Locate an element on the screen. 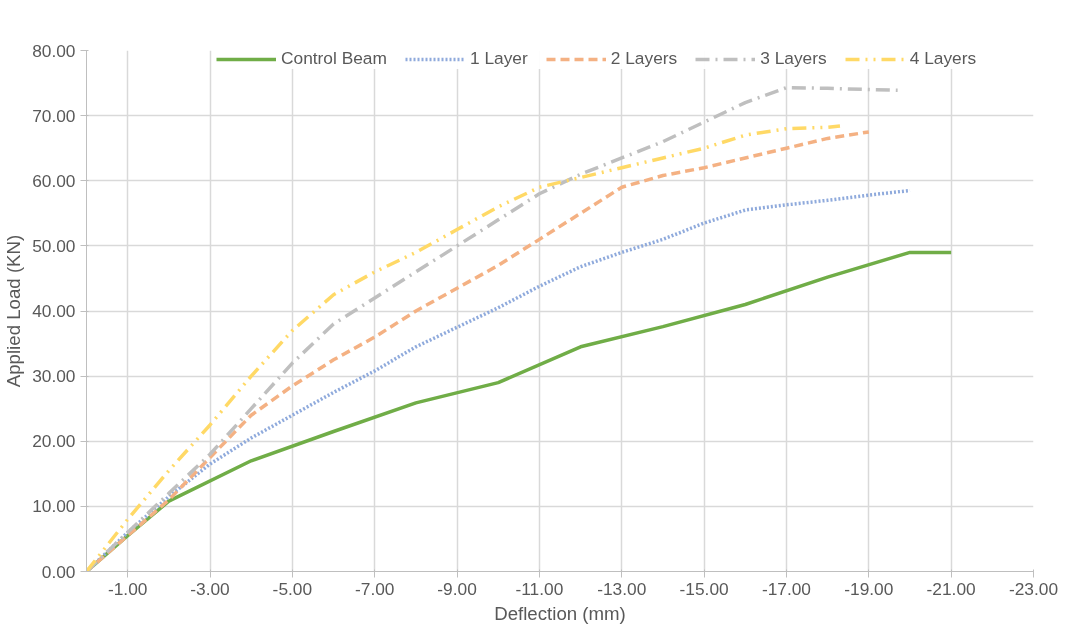  y-tick-label: 40.00 is located at coordinates (54, 311).